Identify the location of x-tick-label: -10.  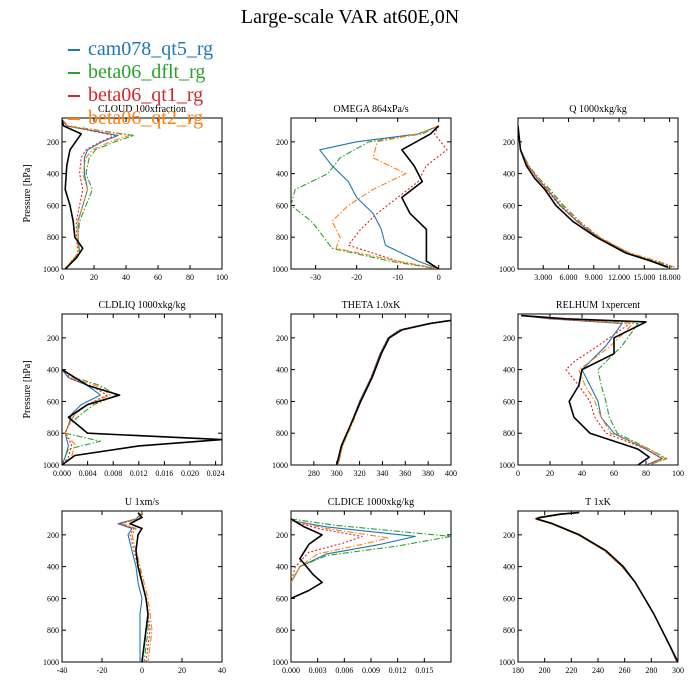
(397, 277).